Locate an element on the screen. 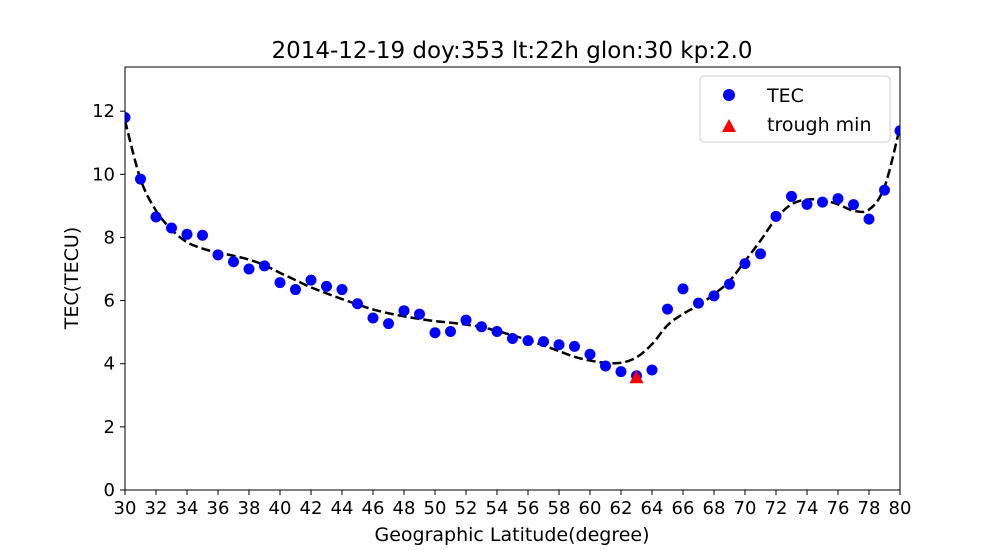 The width and height of the screenshot is (1000, 550). trough-min-point is located at coordinates (636, 377).